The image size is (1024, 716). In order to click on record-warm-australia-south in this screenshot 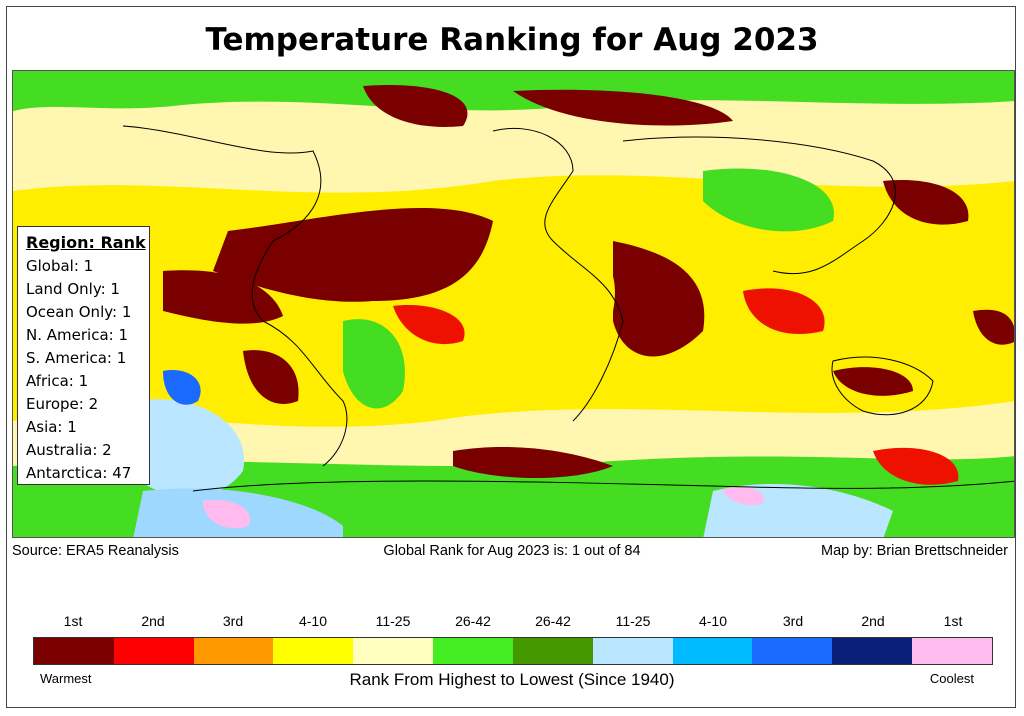, I will do `click(873, 381)`.